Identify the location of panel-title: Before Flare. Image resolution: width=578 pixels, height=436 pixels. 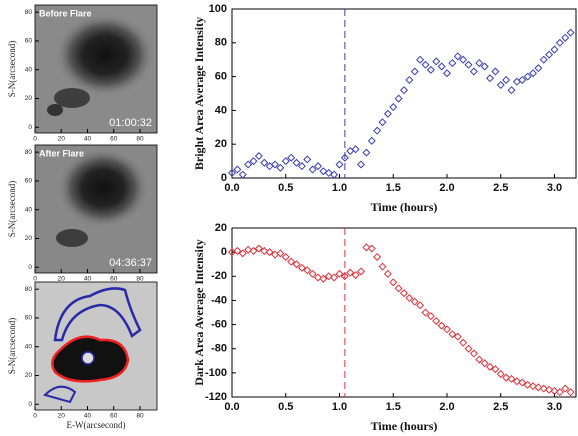
(65, 13).